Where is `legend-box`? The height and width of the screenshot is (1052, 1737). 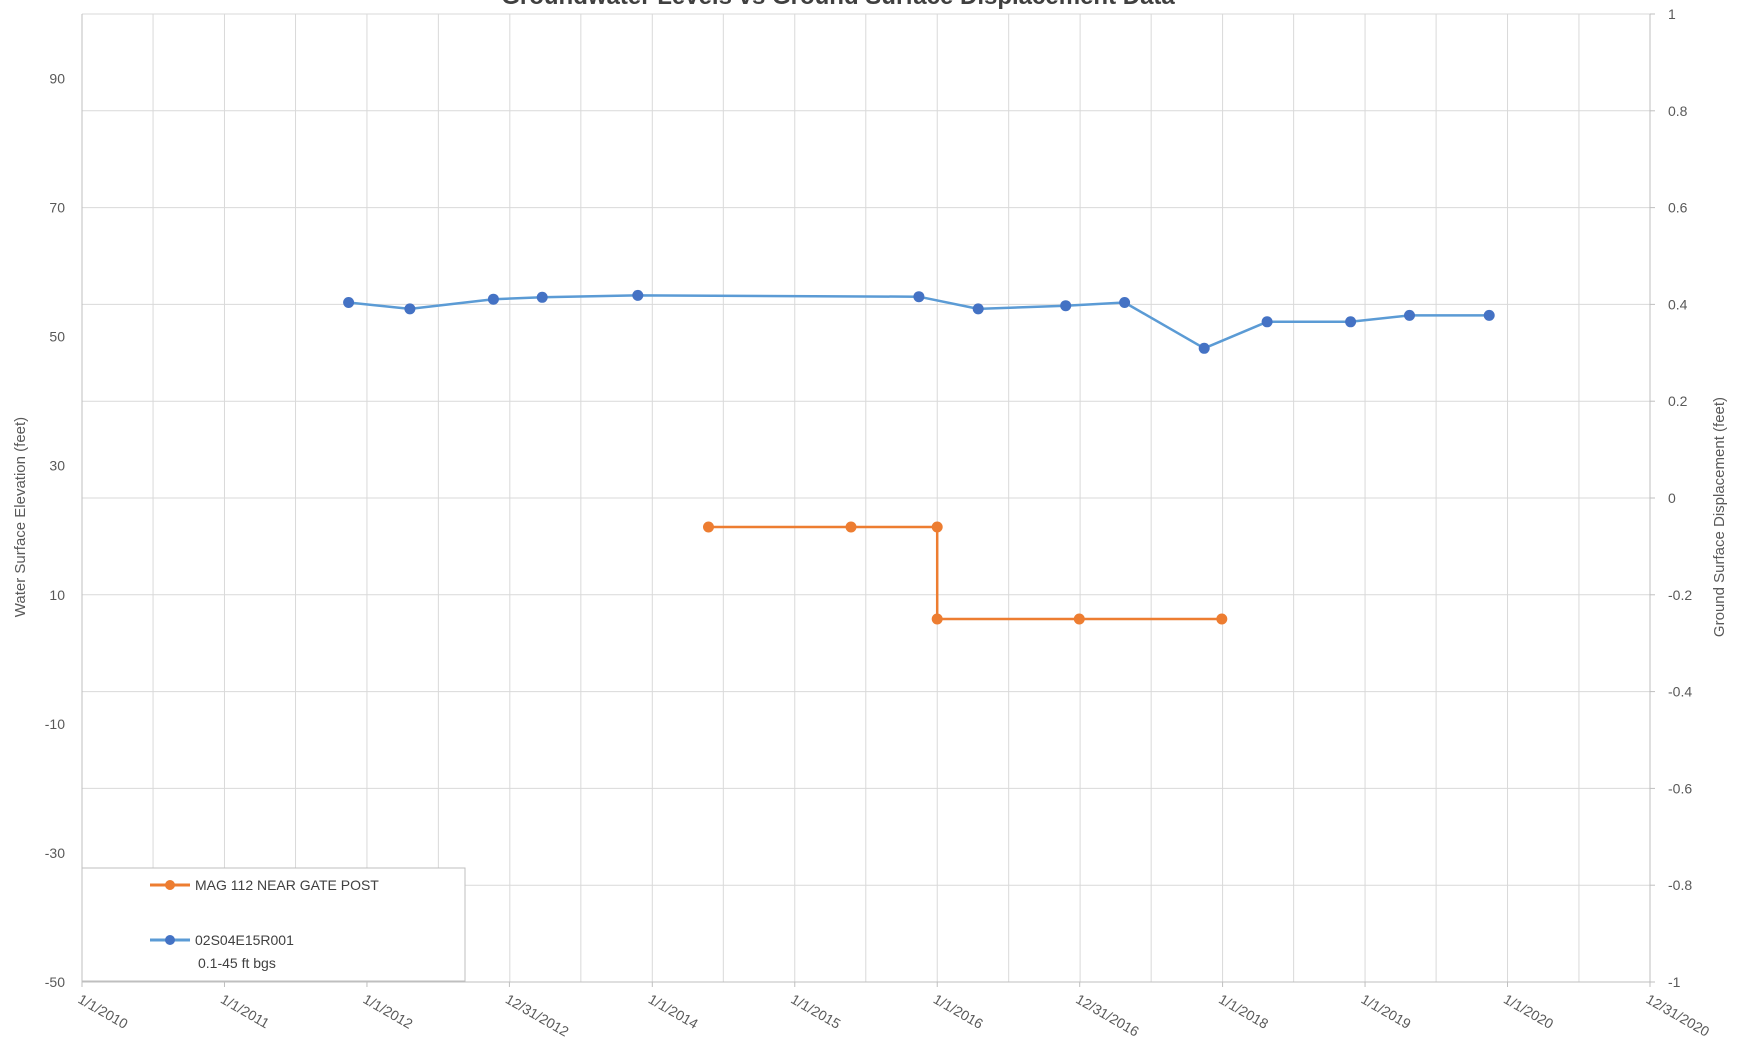
legend-box is located at coordinates (273, 924).